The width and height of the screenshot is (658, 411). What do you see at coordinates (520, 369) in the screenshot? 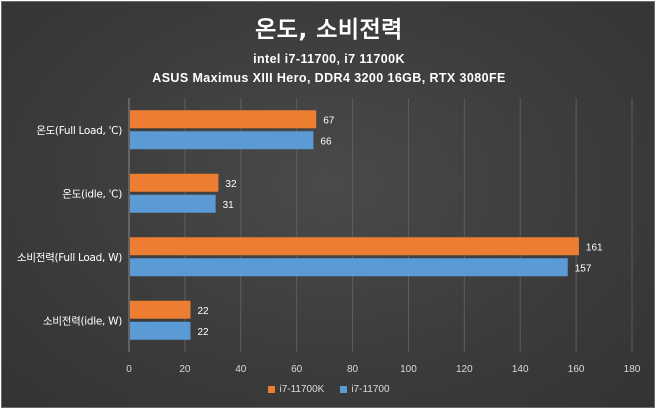
I see `x-tick-label-140: 140` at bounding box center [520, 369].